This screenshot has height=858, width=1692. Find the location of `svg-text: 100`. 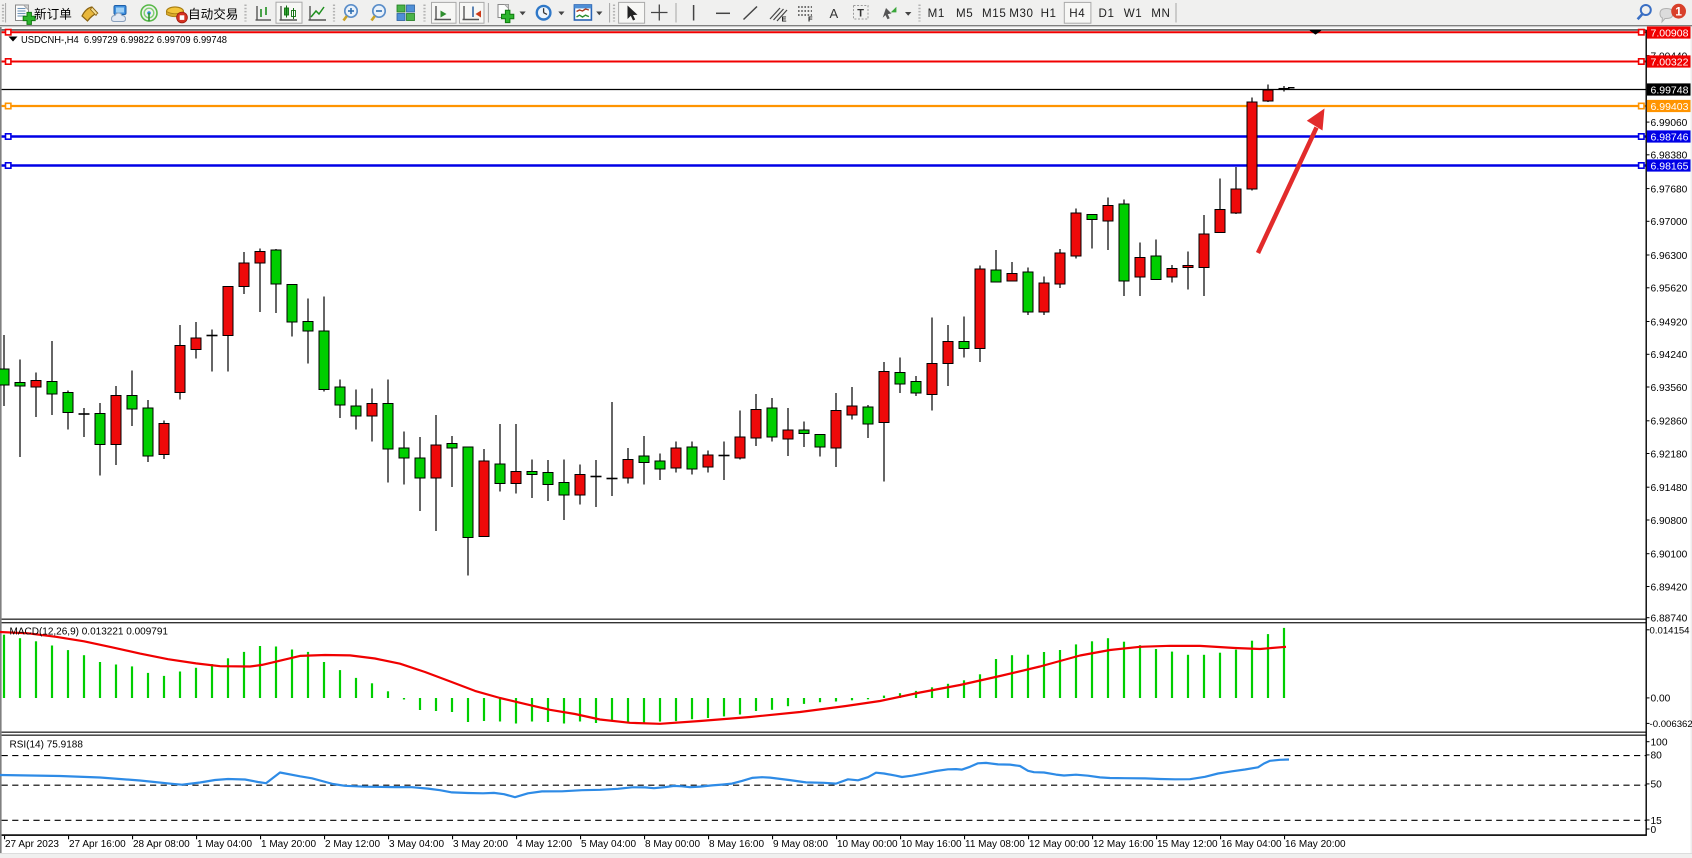

svg-text: 100 is located at coordinates (1659, 743).